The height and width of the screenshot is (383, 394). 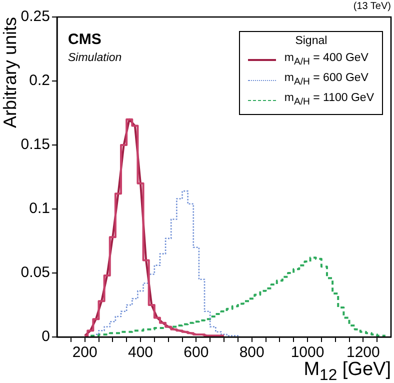 What do you see at coordinates (35, 17) in the screenshot?
I see `y-tick-label: 0.25` at bounding box center [35, 17].